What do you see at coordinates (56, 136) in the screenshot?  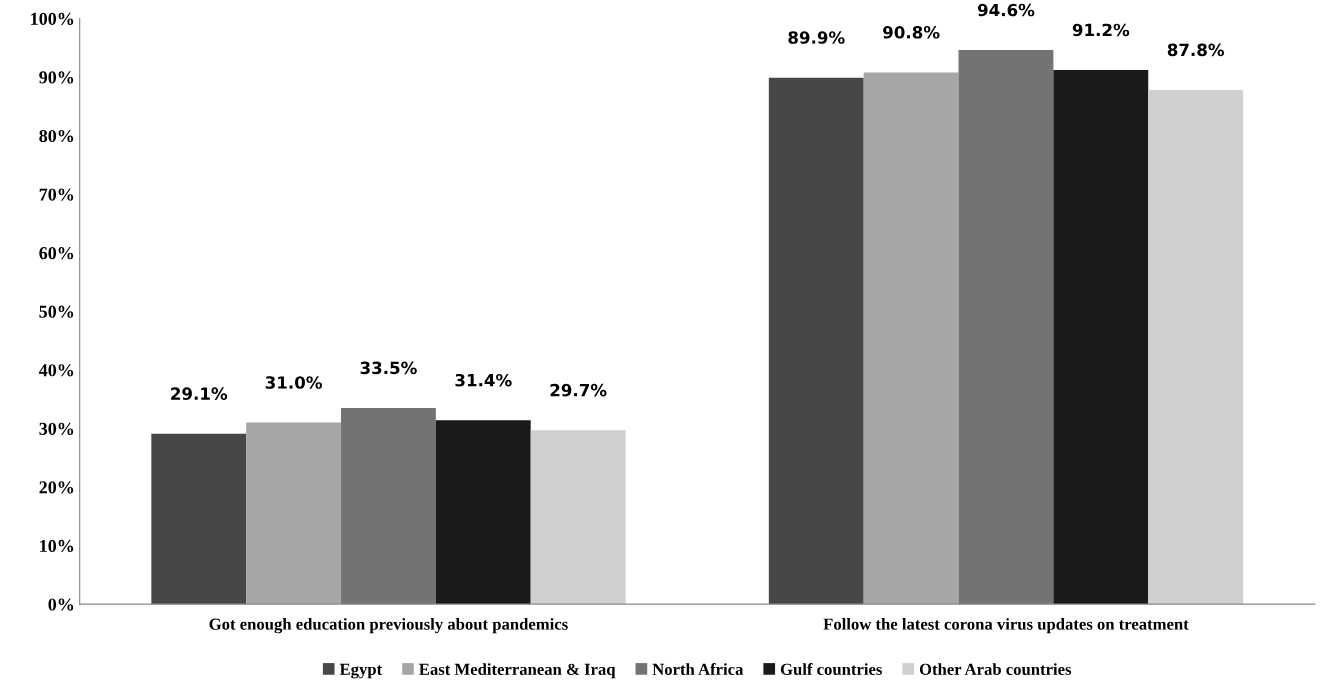 I see `y-tick-label: 80%` at bounding box center [56, 136].